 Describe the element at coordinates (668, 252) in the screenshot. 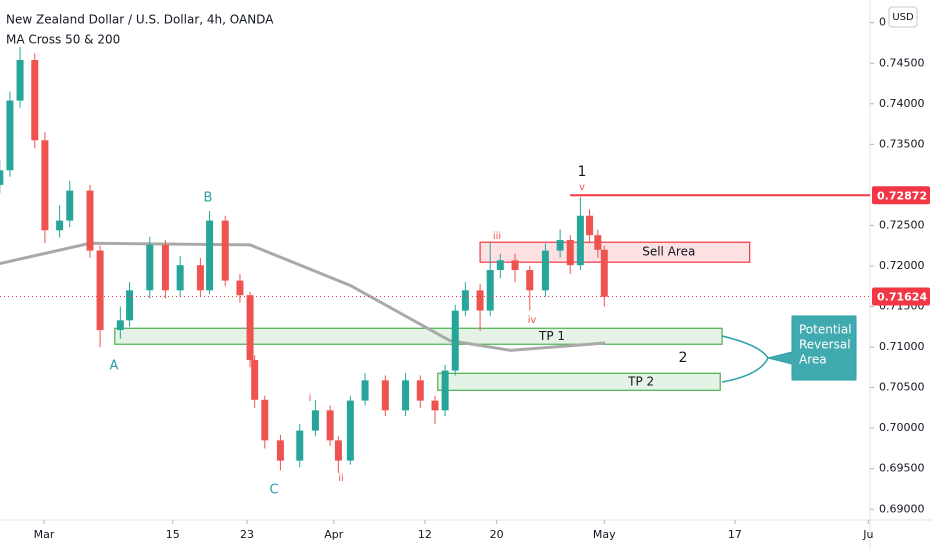

I see `zone-label: Sell Area` at that location.